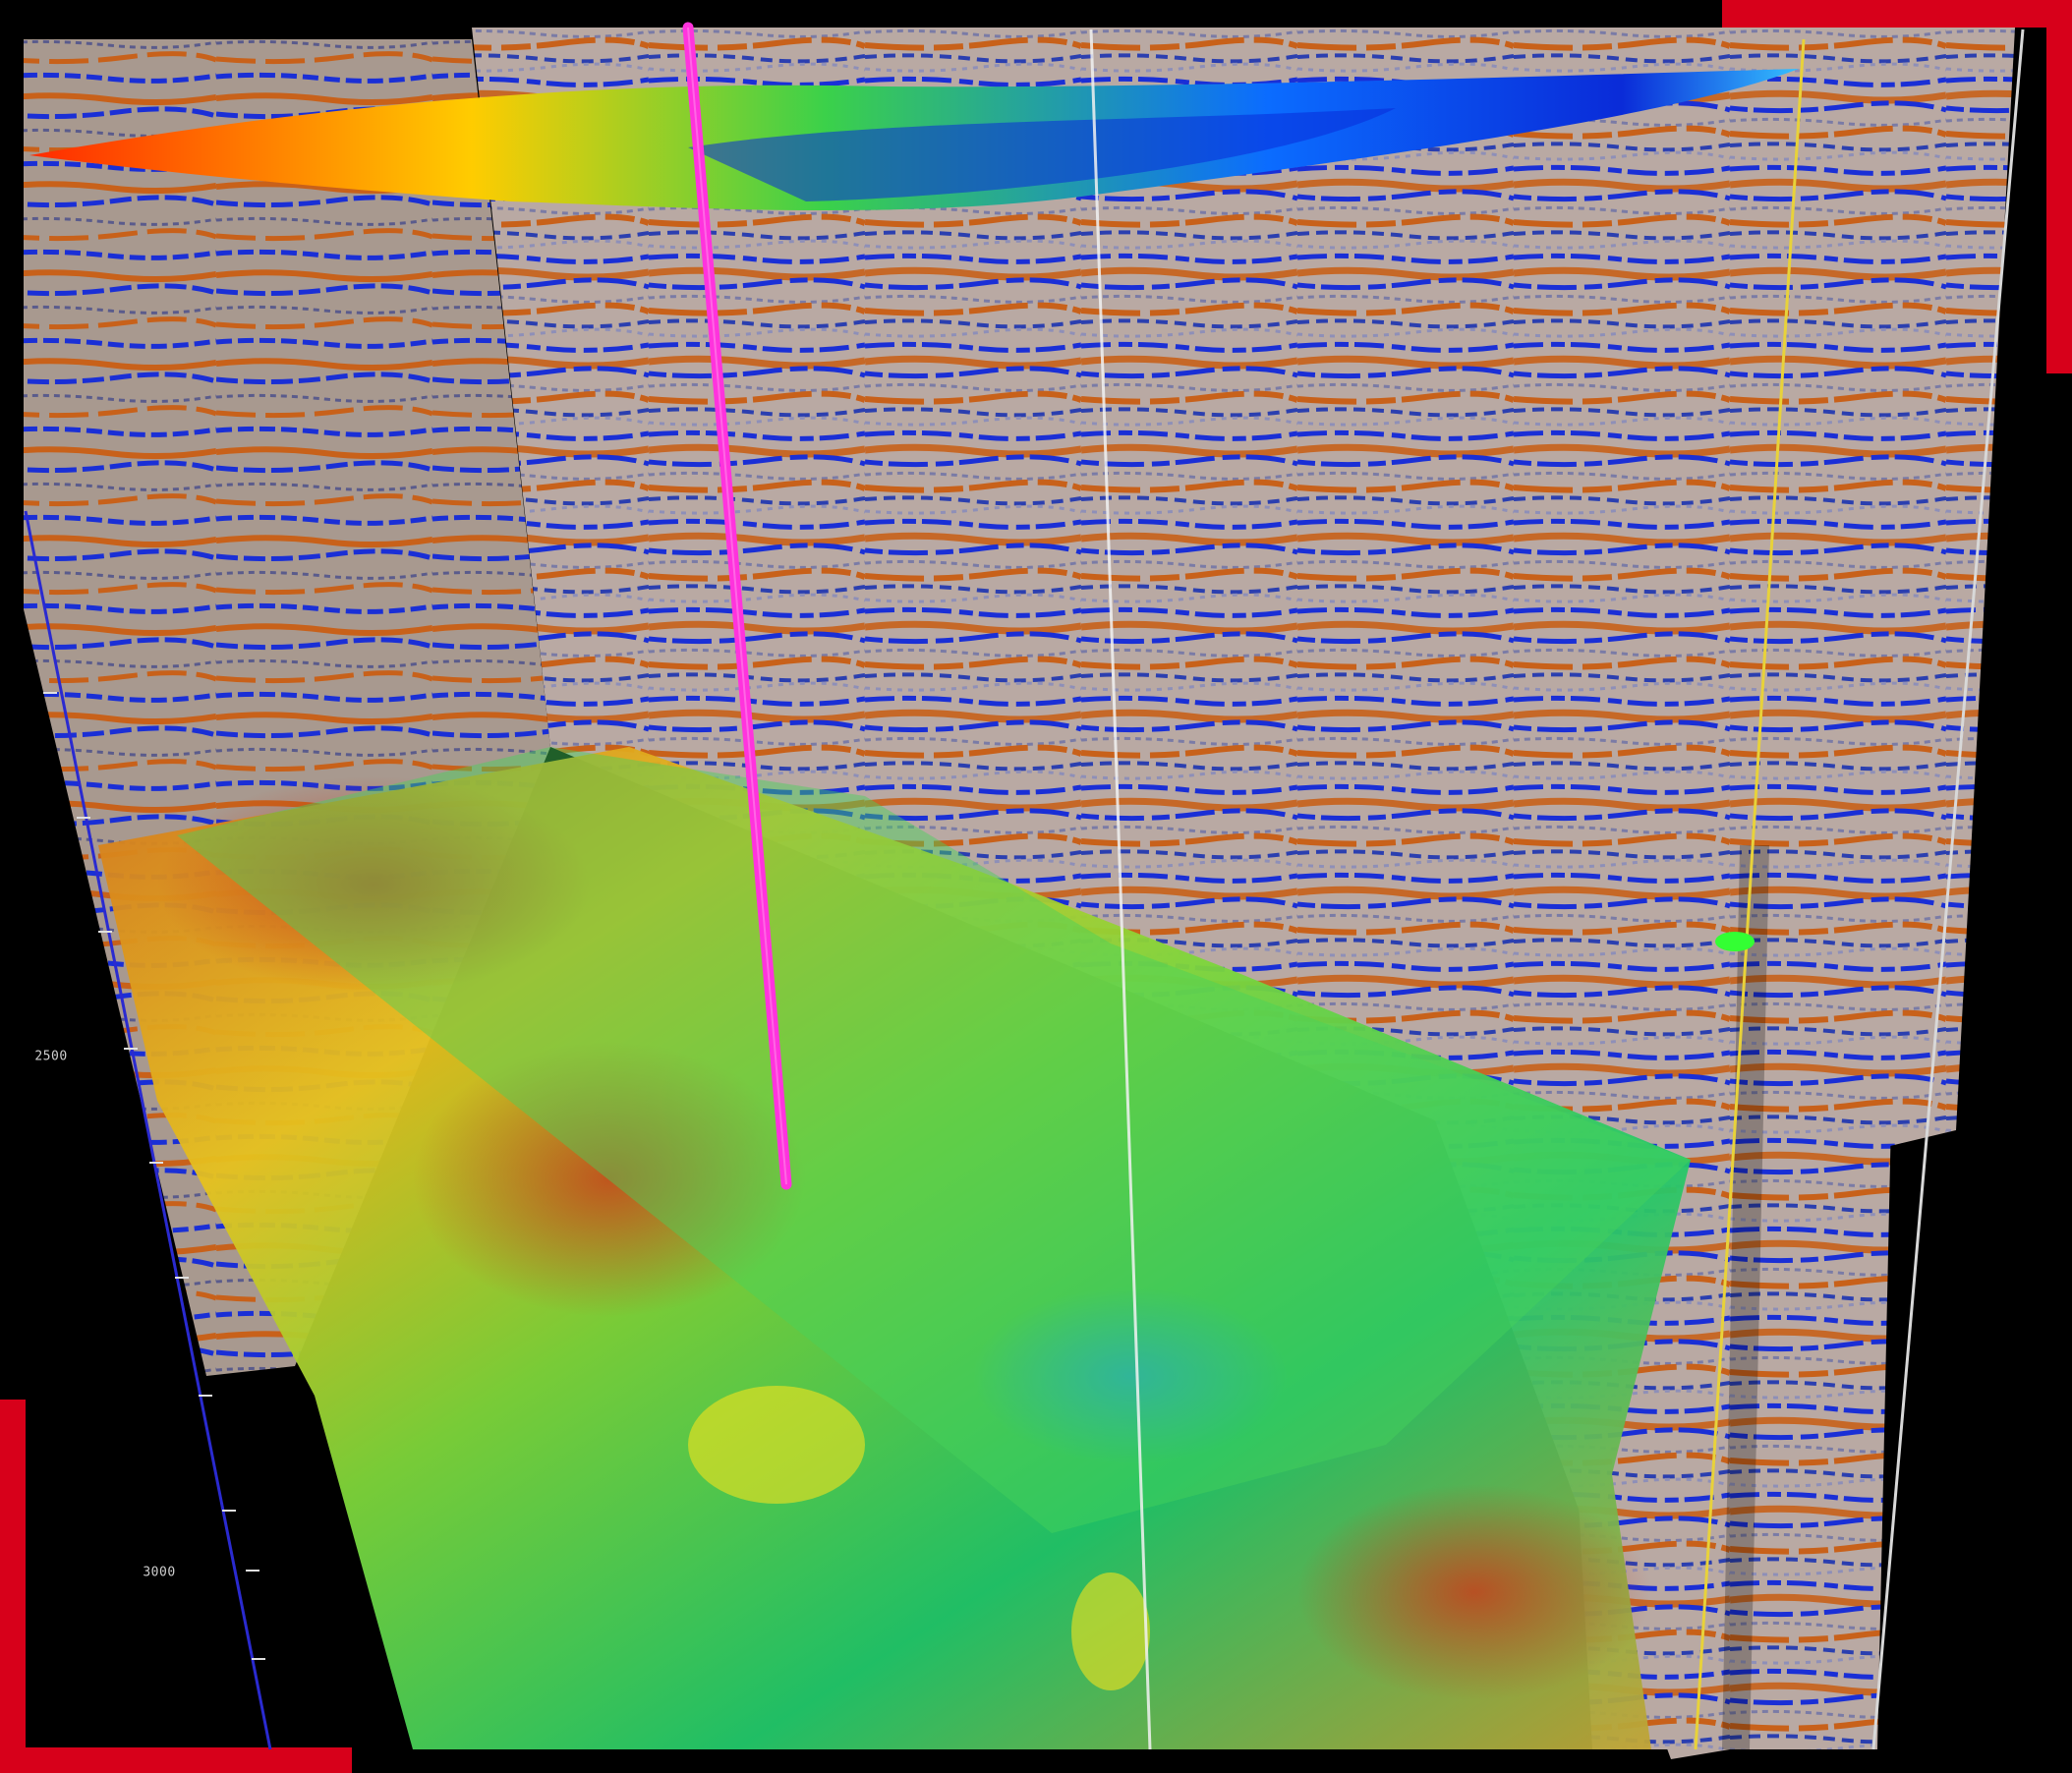  I want to click on frame-edge-line, so click(1948, 889).